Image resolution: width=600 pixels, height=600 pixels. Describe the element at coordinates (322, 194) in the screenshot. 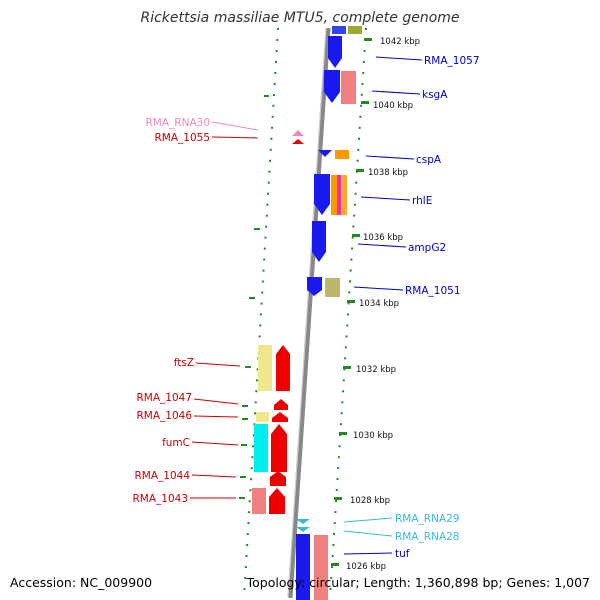

I see `gene-rhle-blue` at that location.